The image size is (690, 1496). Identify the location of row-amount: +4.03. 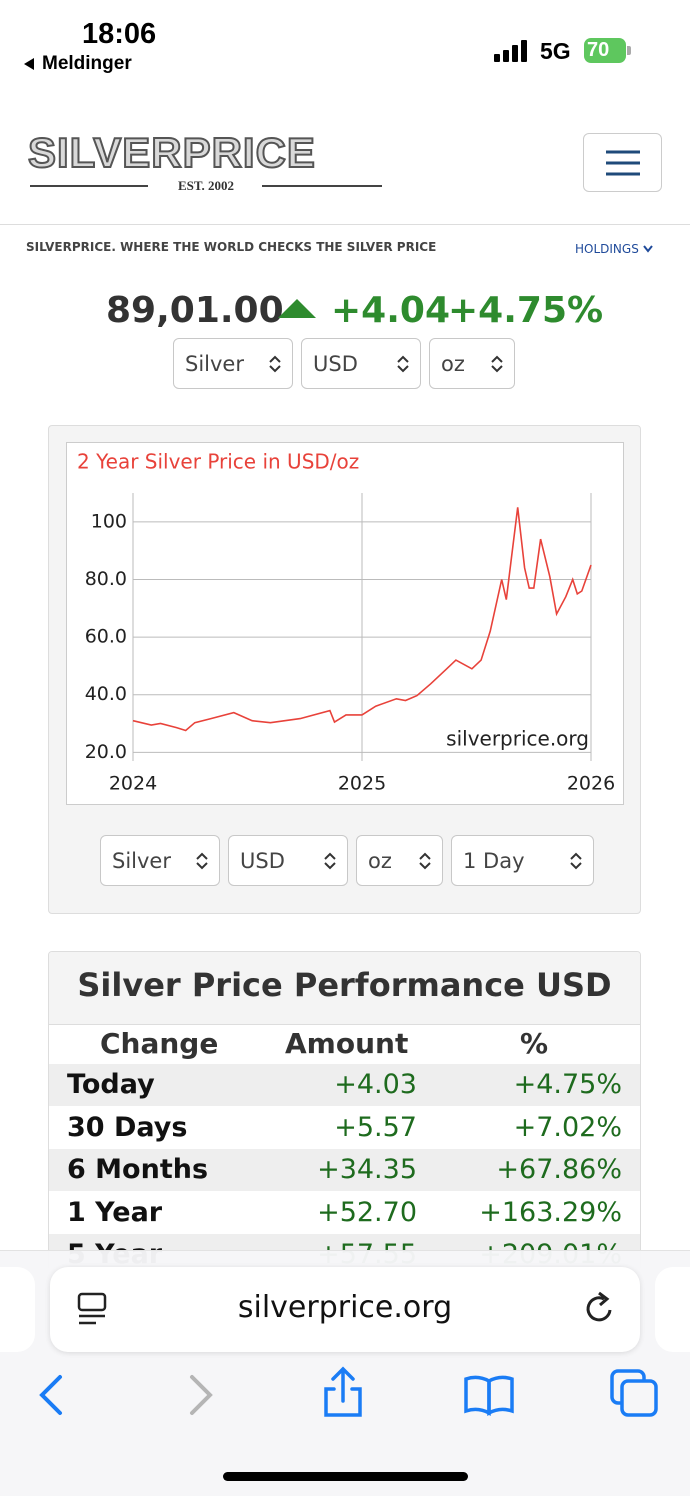
(375, 1084).